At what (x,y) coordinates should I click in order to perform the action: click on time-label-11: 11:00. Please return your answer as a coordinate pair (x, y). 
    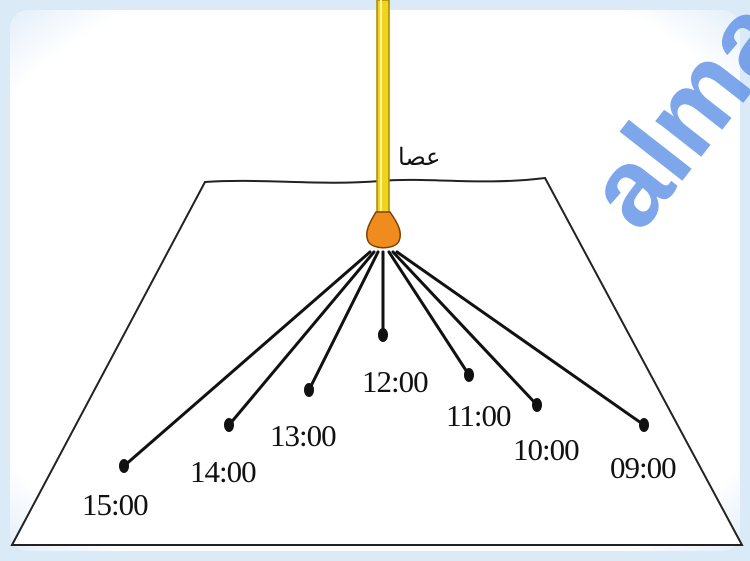
    Looking at the image, I should click on (478, 415).